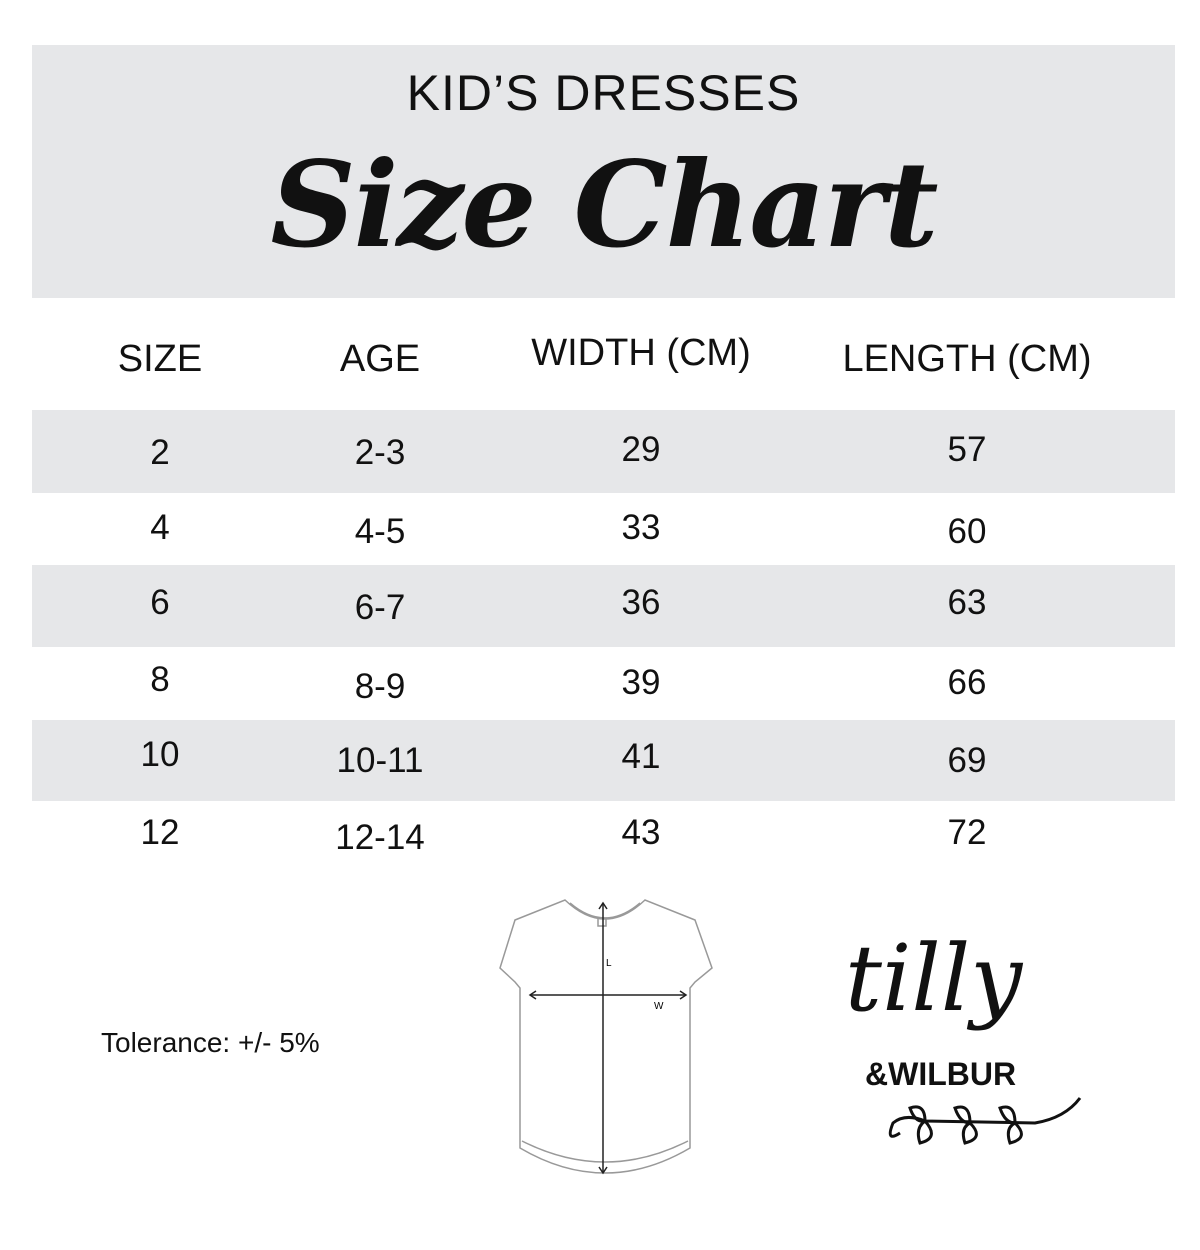  Describe the element at coordinates (210, 1042) in the screenshot. I see `tolerance-note: Tolerance: +/- 5%` at that location.